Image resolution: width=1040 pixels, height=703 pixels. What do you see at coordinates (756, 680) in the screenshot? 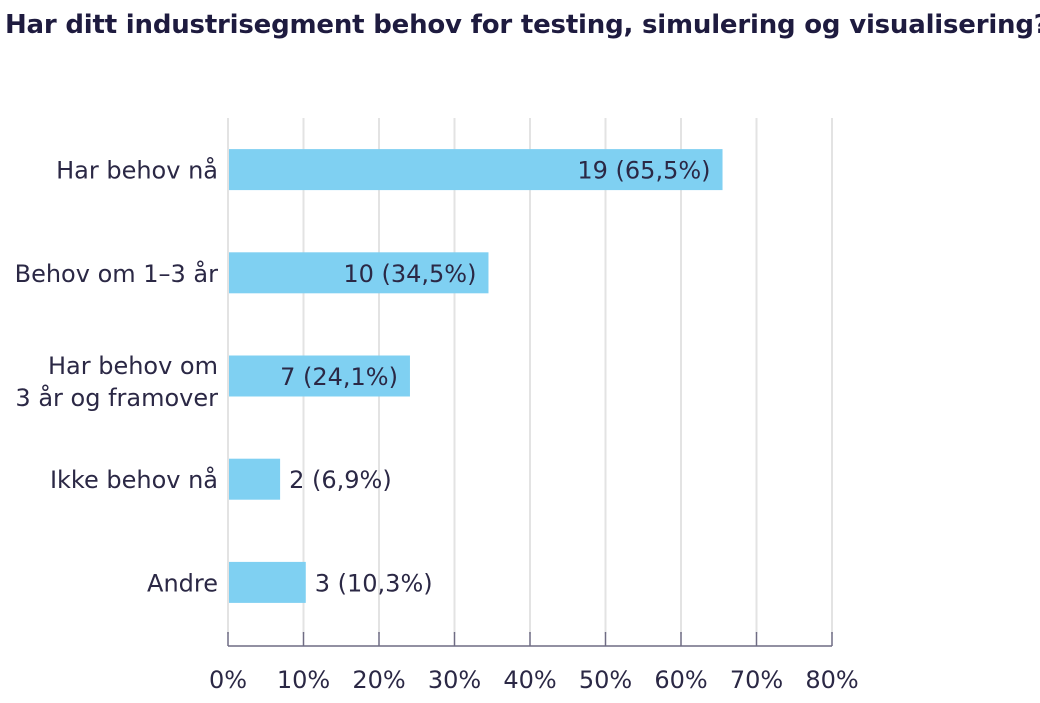
I see `x-tick-label: 70%` at bounding box center [756, 680].